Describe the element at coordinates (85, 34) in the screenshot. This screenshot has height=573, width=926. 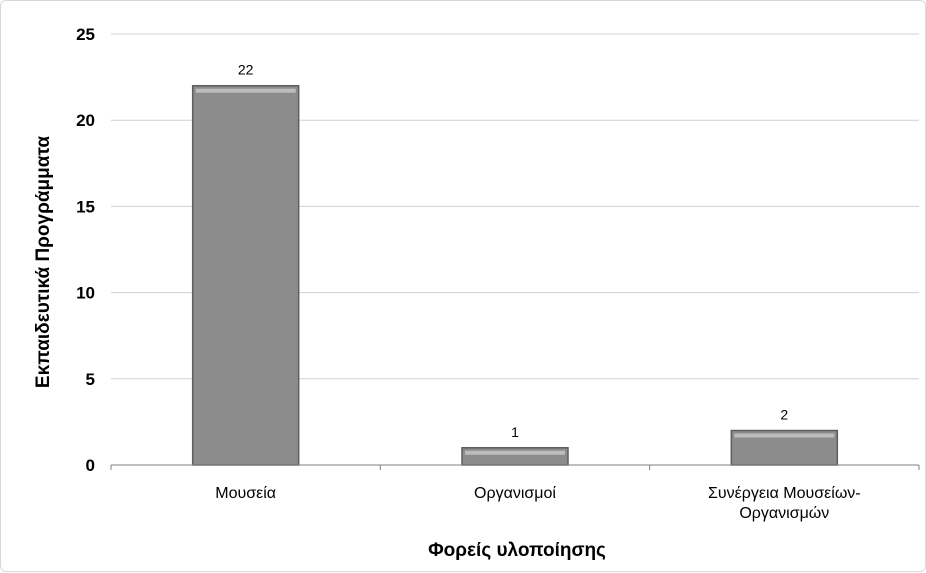
I see `y-tick-label: 25` at that location.